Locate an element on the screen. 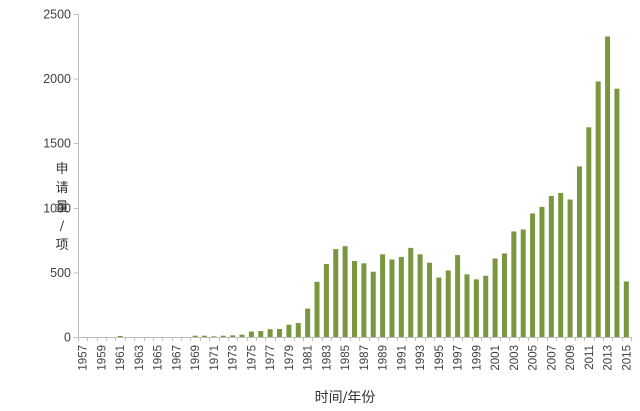 This screenshot has height=411, width=640. x-tick-label: 2009 is located at coordinates (571, 358).